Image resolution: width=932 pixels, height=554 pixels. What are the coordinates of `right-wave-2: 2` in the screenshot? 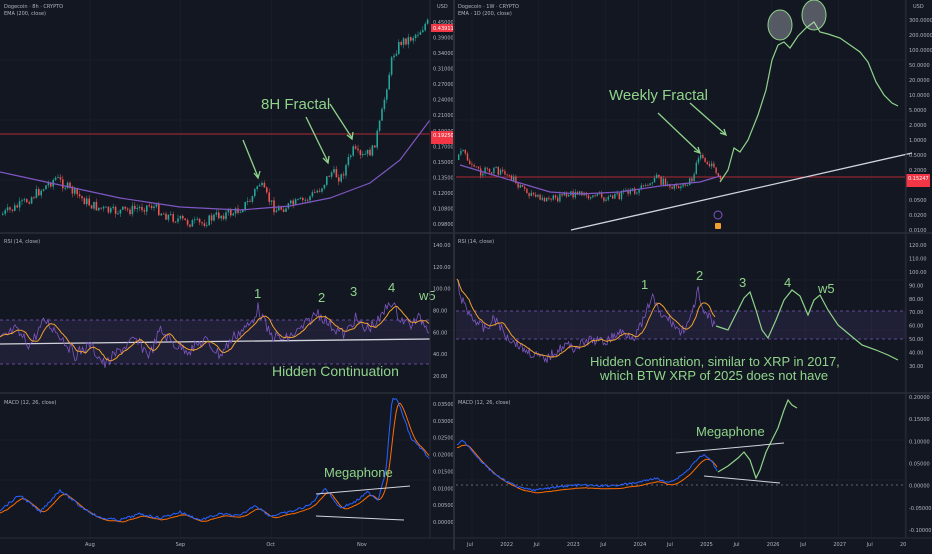 It's located at (699, 275).